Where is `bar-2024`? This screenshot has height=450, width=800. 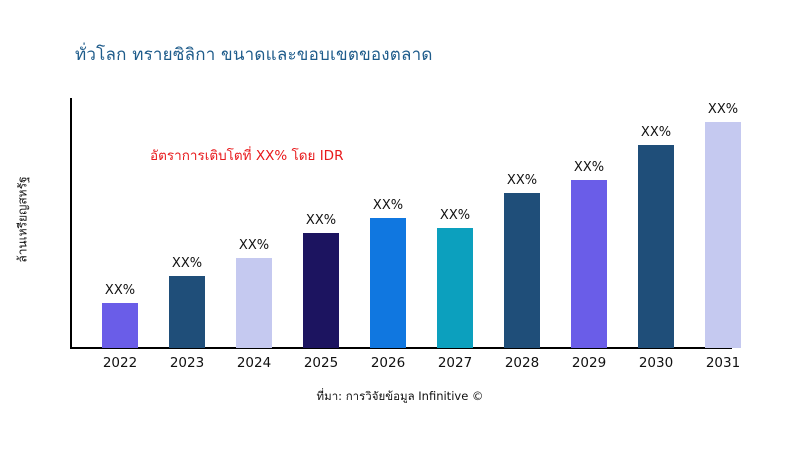 bar-2024 is located at coordinates (254, 303).